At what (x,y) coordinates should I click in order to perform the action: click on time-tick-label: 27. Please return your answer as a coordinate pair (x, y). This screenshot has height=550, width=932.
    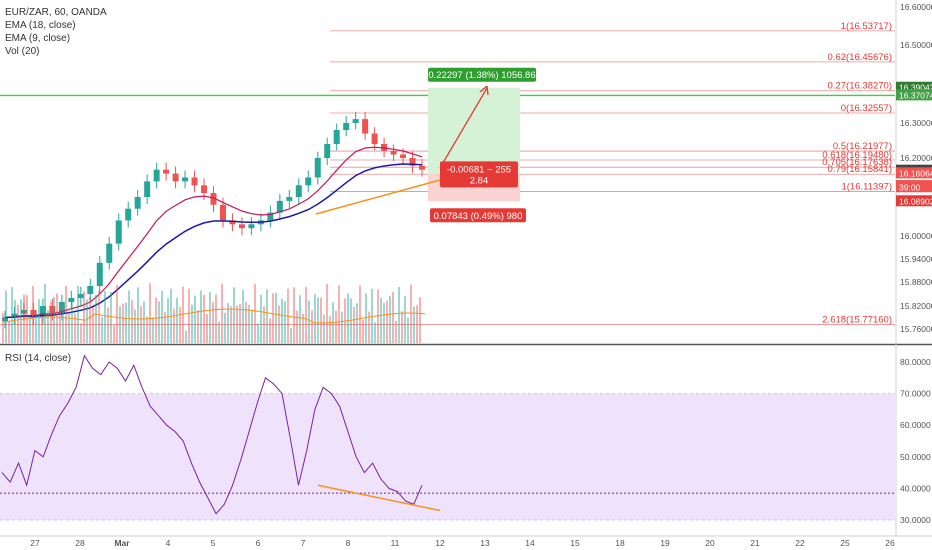
    Looking at the image, I should click on (35, 543).